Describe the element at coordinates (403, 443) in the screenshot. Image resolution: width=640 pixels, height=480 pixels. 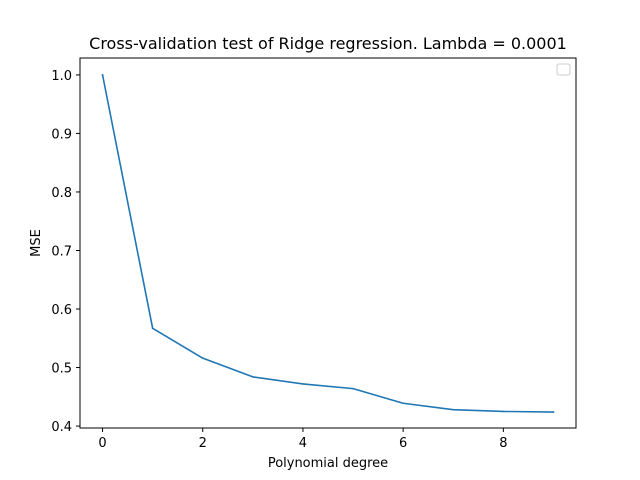
I see `x-tick-label: 6` at that location.